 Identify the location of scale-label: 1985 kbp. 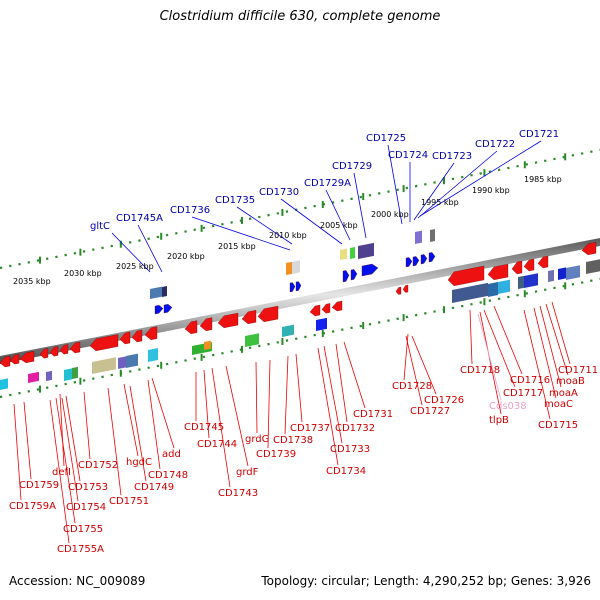
(543, 179).